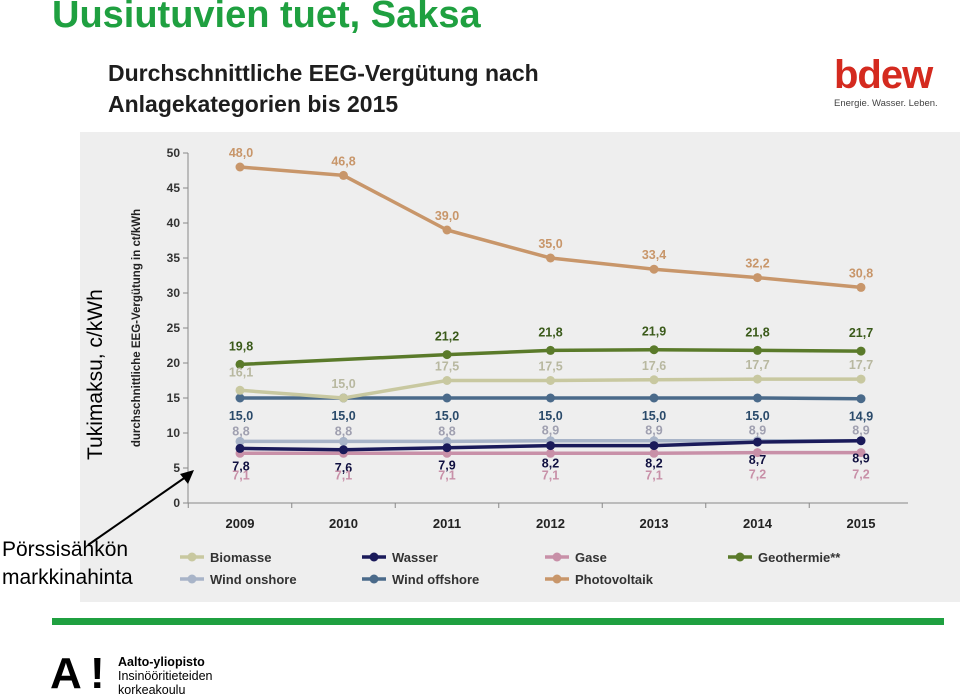 The image size is (960, 698). What do you see at coordinates (187, 477) in the screenshot?
I see `annotation-arrow-head` at bounding box center [187, 477].